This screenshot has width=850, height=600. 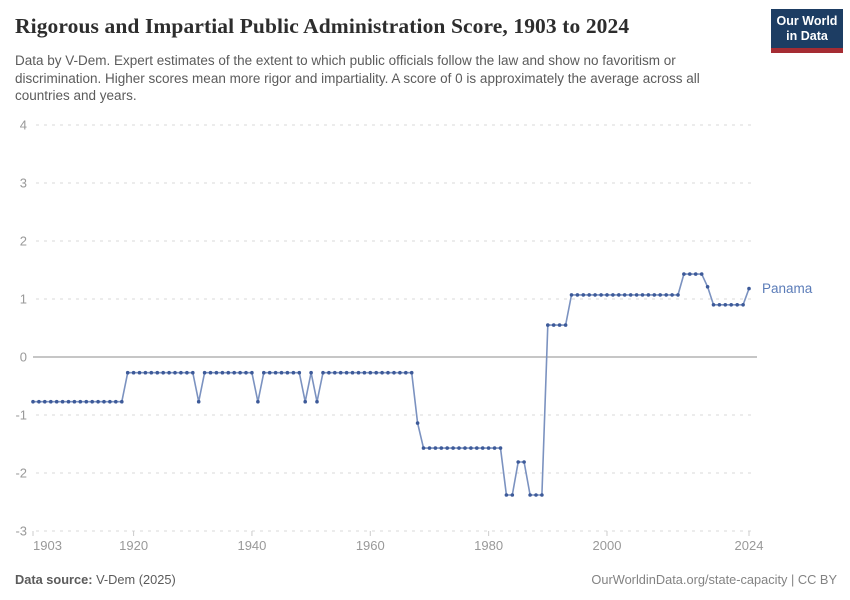 What do you see at coordinates (23, 241) in the screenshot?
I see `y-tick-label: 2` at bounding box center [23, 241].